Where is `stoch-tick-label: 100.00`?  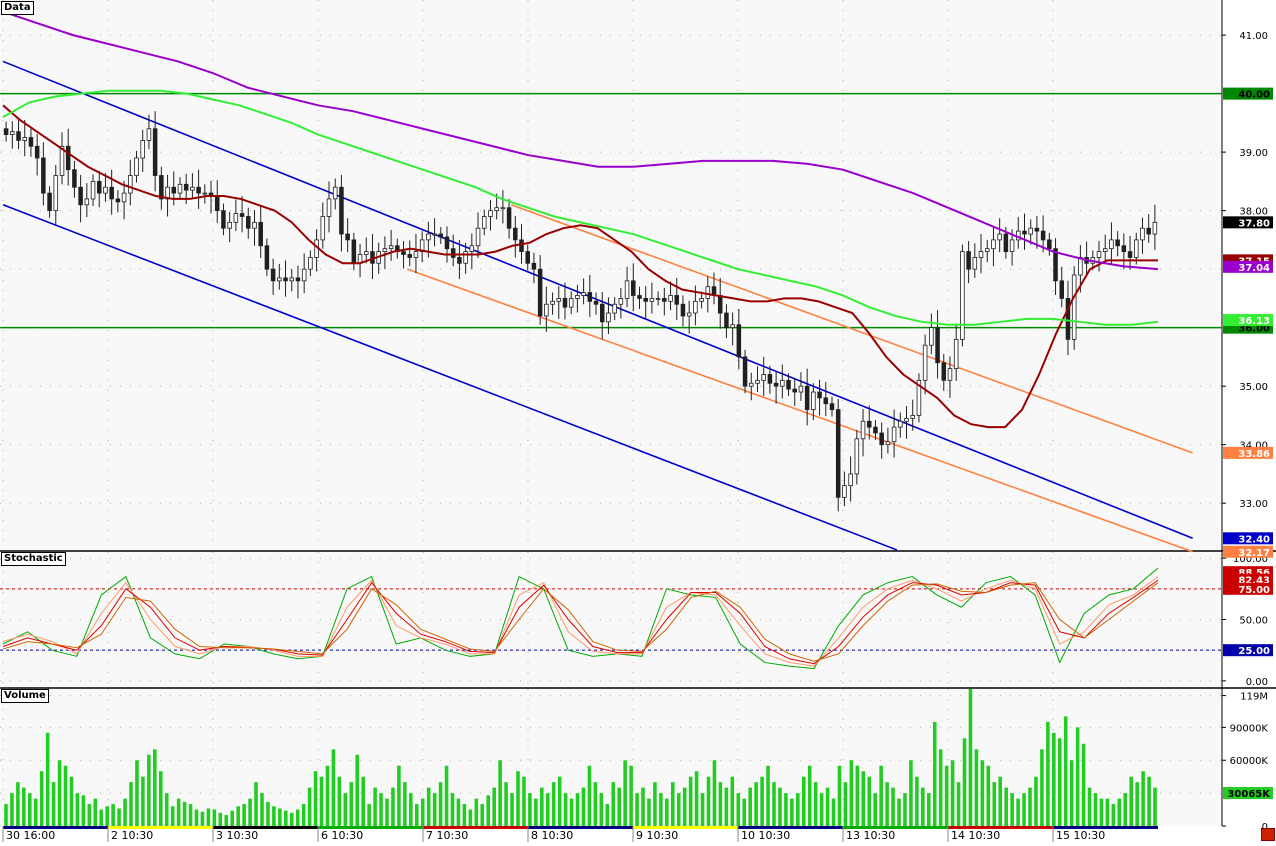 stoch-tick-label: 100.00 is located at coordinates (1250, 559).